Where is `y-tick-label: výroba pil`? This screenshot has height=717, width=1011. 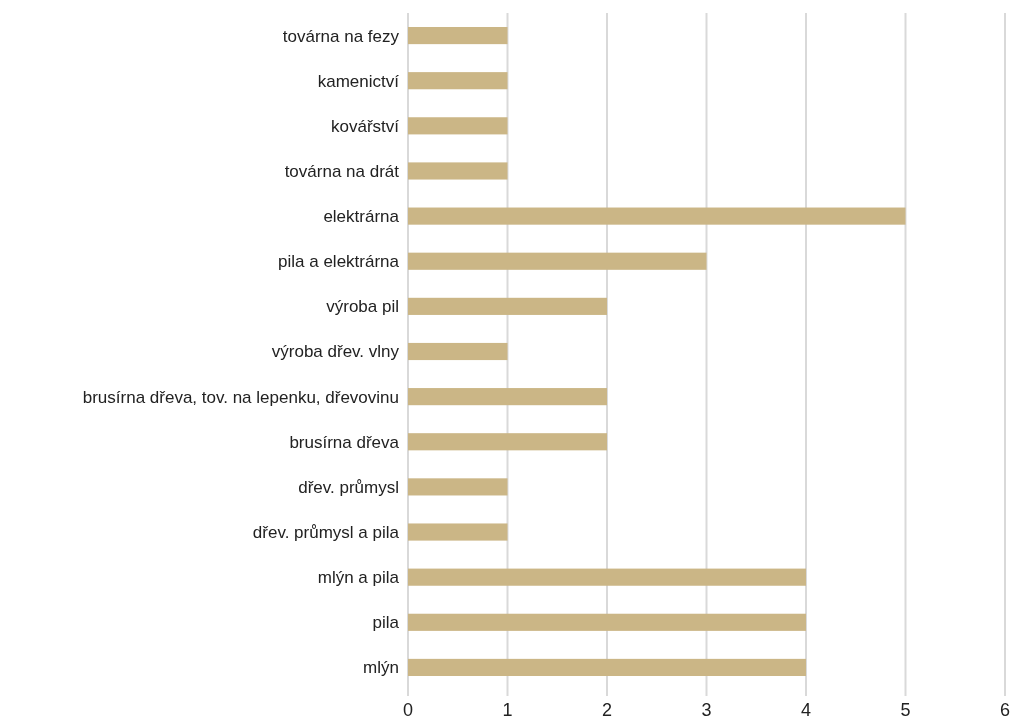
y-tick-label: výroba pil is located at coordinates (362, 307).